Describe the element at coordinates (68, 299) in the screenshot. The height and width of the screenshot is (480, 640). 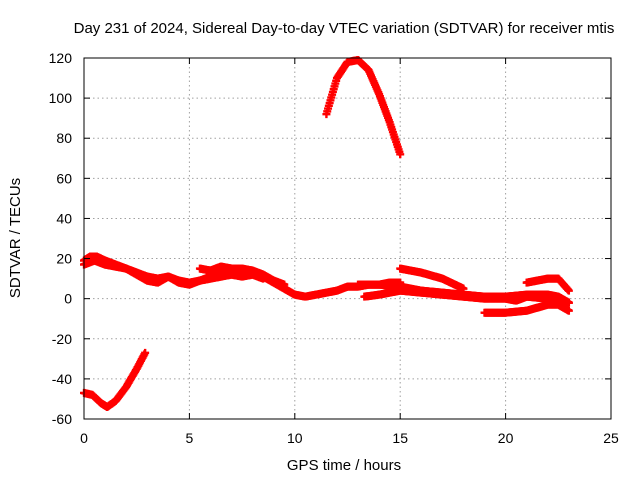
I see `y-tick-label: 0` at that location.